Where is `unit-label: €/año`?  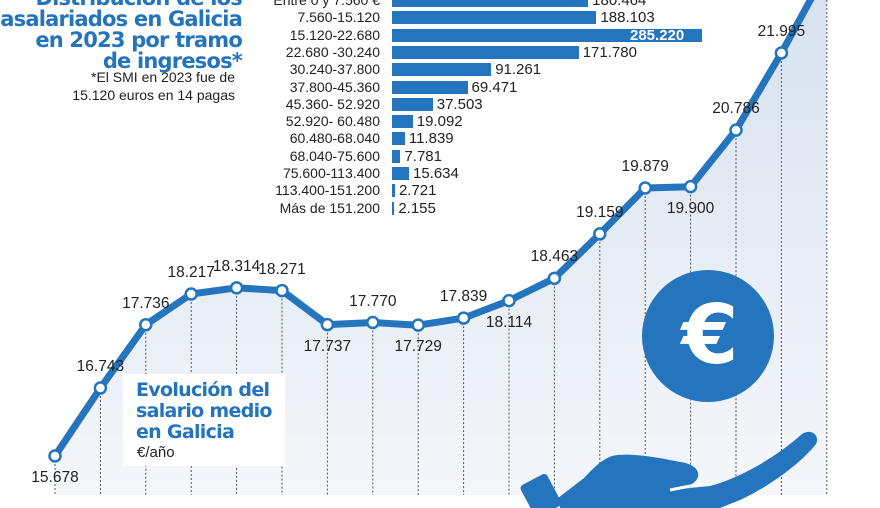
unit-label: €/año is located at coordinates (156, 452).